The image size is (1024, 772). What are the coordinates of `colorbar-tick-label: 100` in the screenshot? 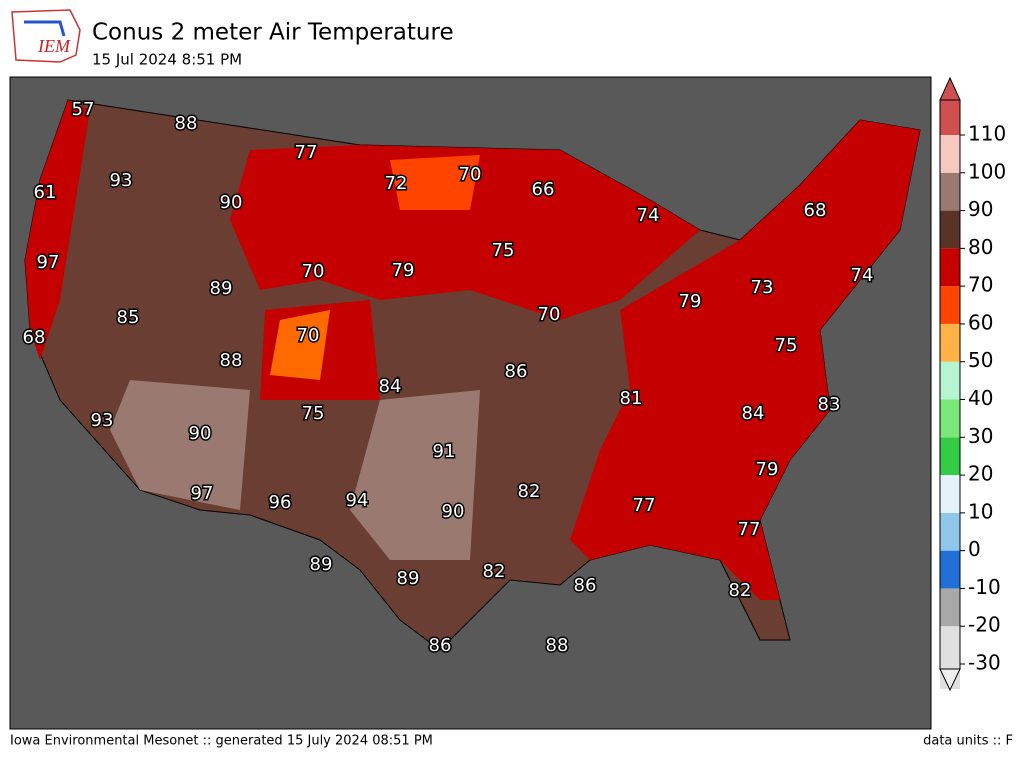 It's located at (987, 171).